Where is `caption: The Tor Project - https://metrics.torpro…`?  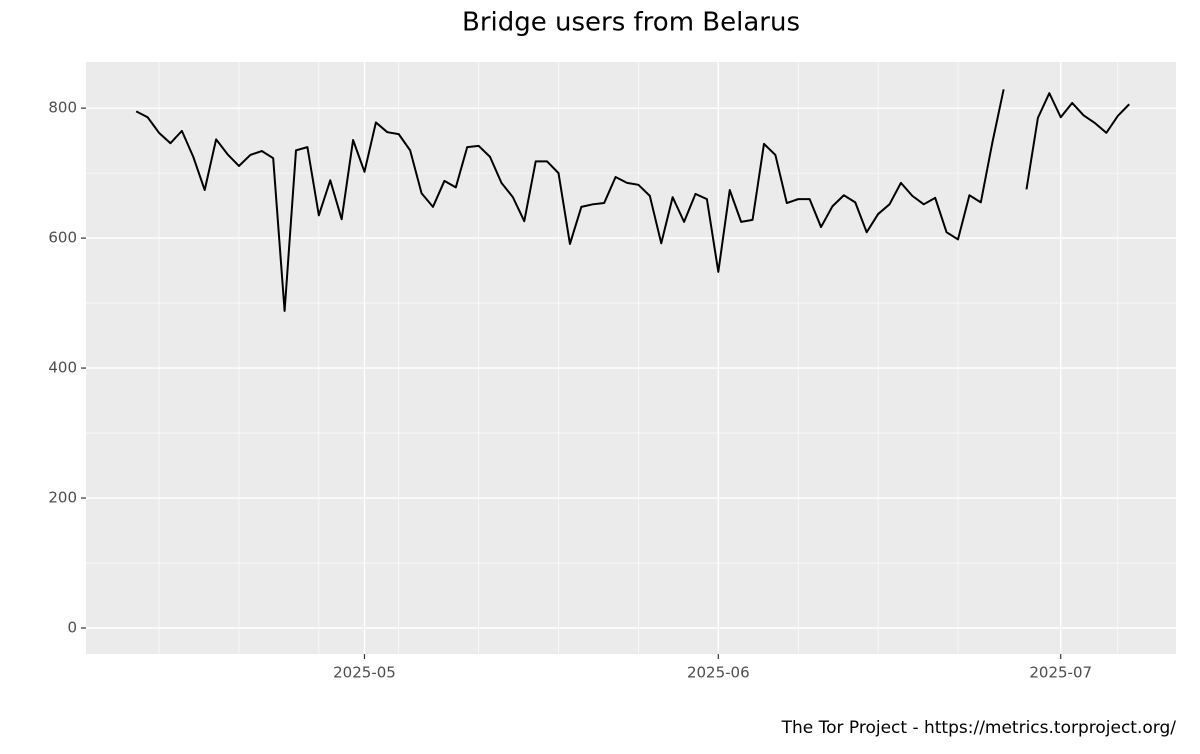 caption: The Tor Project - https://metrics.torpro… is located at coordinates (979, 728).